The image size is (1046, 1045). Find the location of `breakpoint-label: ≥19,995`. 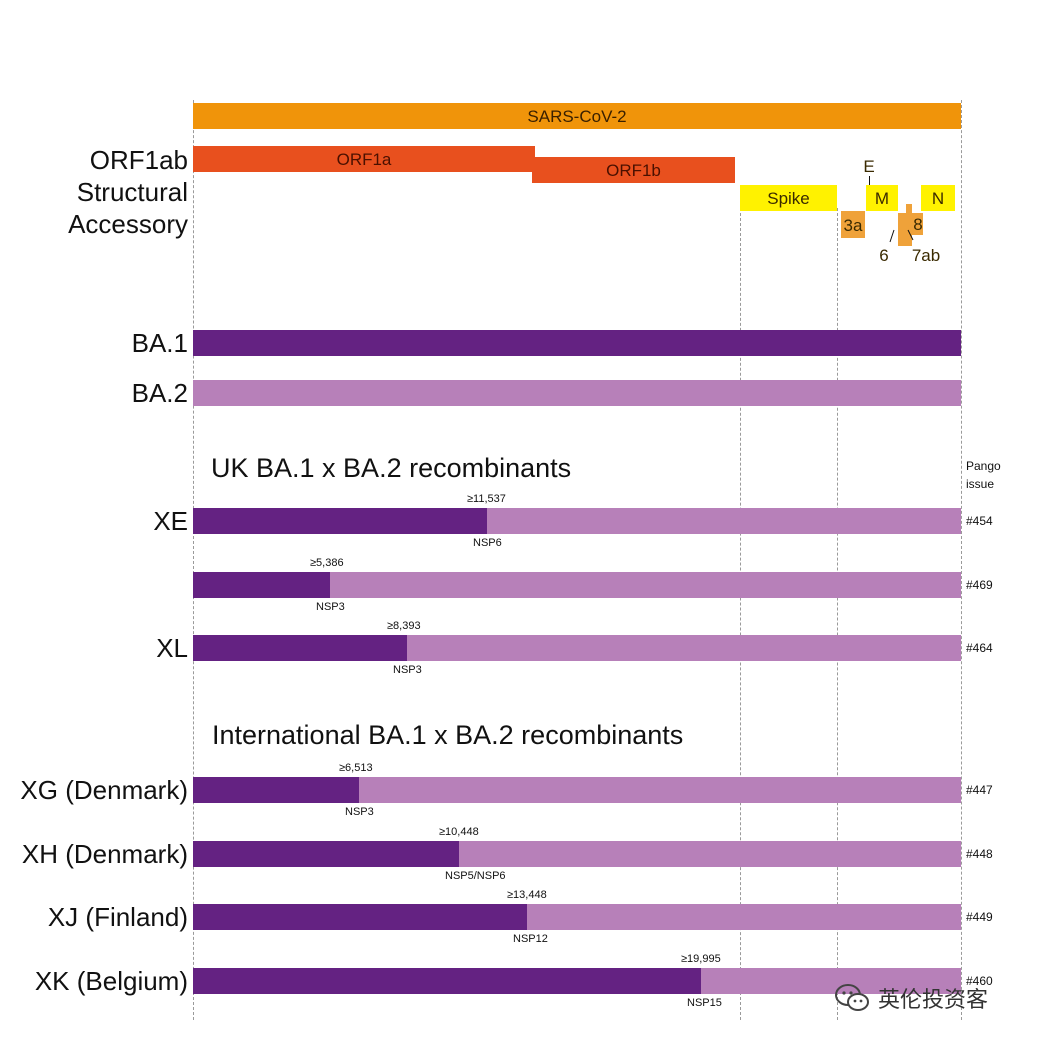

breakpoint-label: ≥19,995 is located at coordinates (701, 959).